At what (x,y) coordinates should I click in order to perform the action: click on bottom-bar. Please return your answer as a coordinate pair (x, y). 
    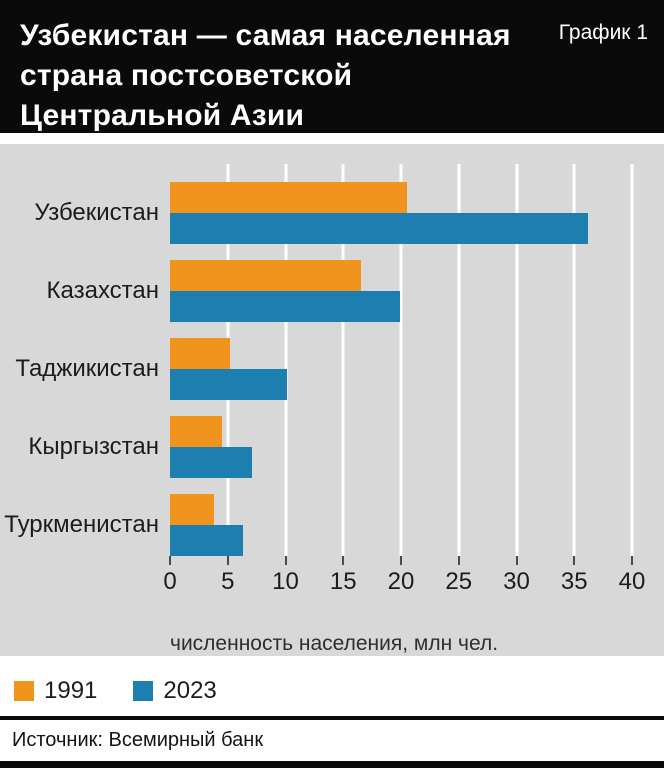
    Looking at the image, I should click on (332, 764).